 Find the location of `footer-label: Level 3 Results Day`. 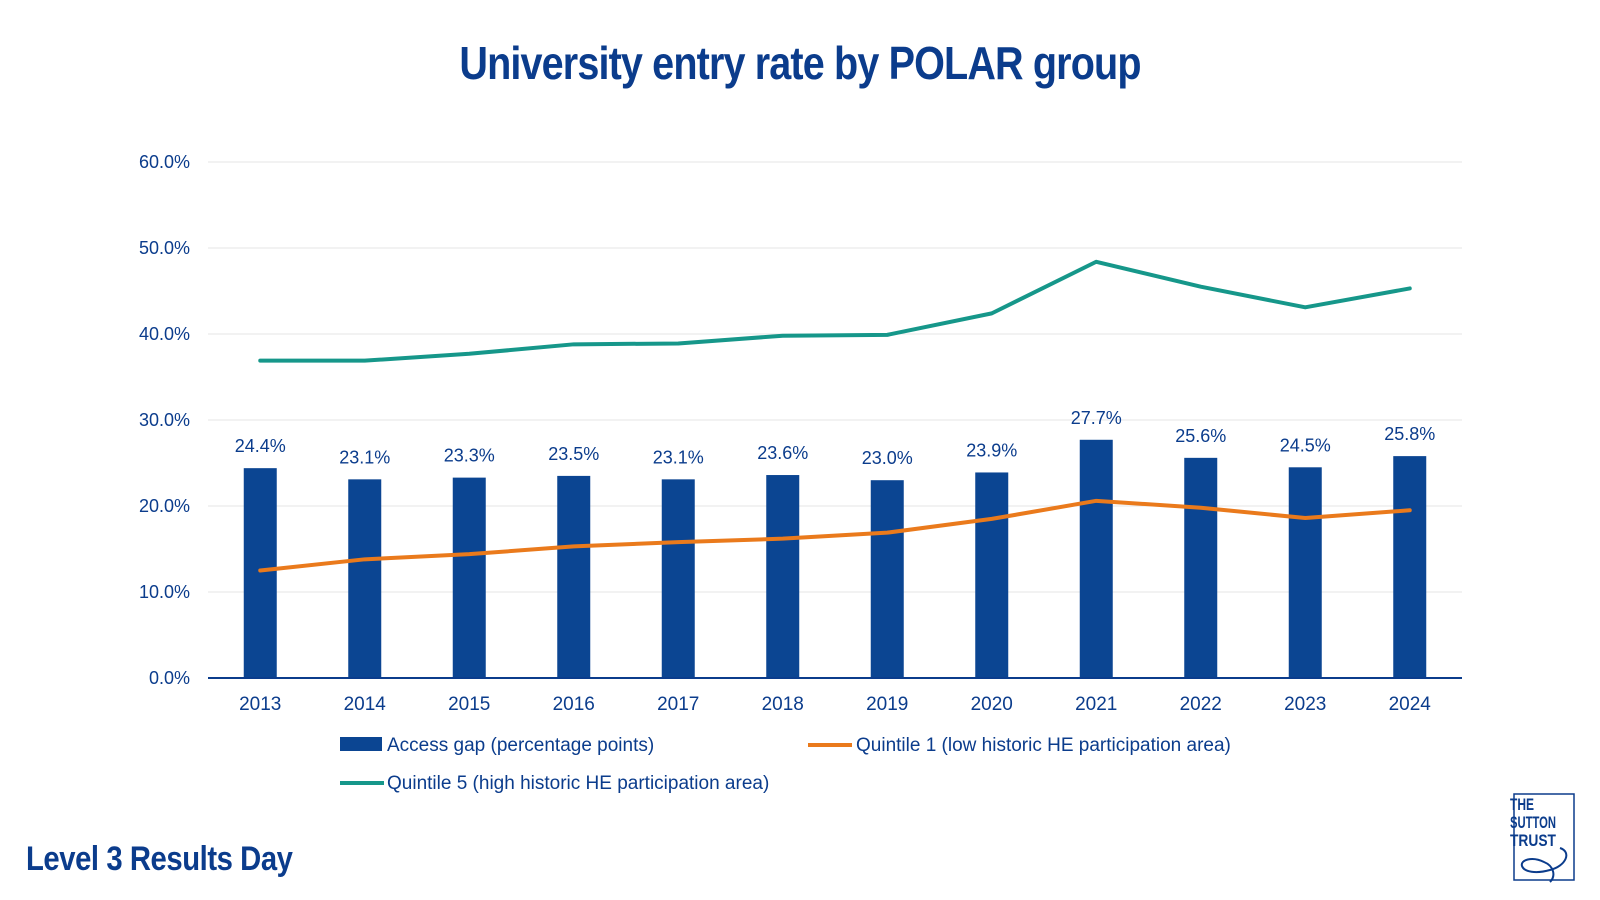

footer-label: Level 3 Results Day is located at coordinates (159, 859).